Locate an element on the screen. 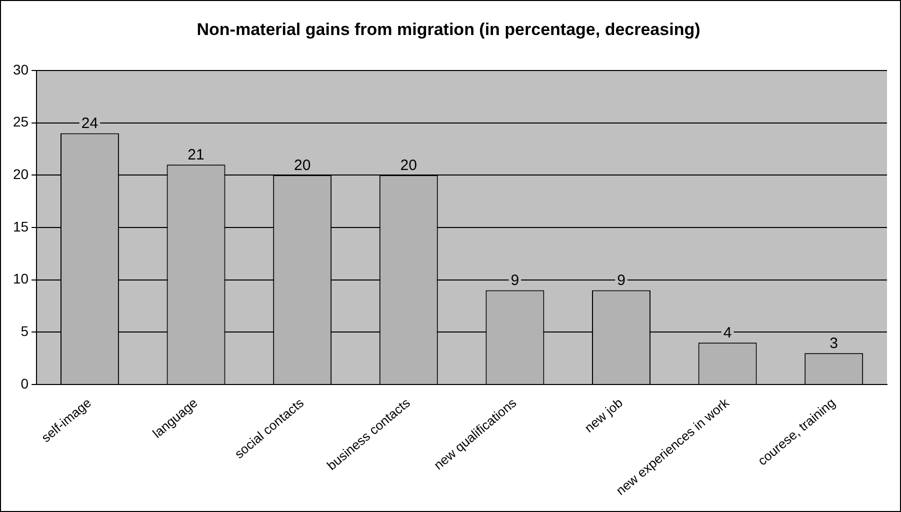 This screenshot has height=512, width=901. y-tick-label: 15 is located at coordinates (20, 226).